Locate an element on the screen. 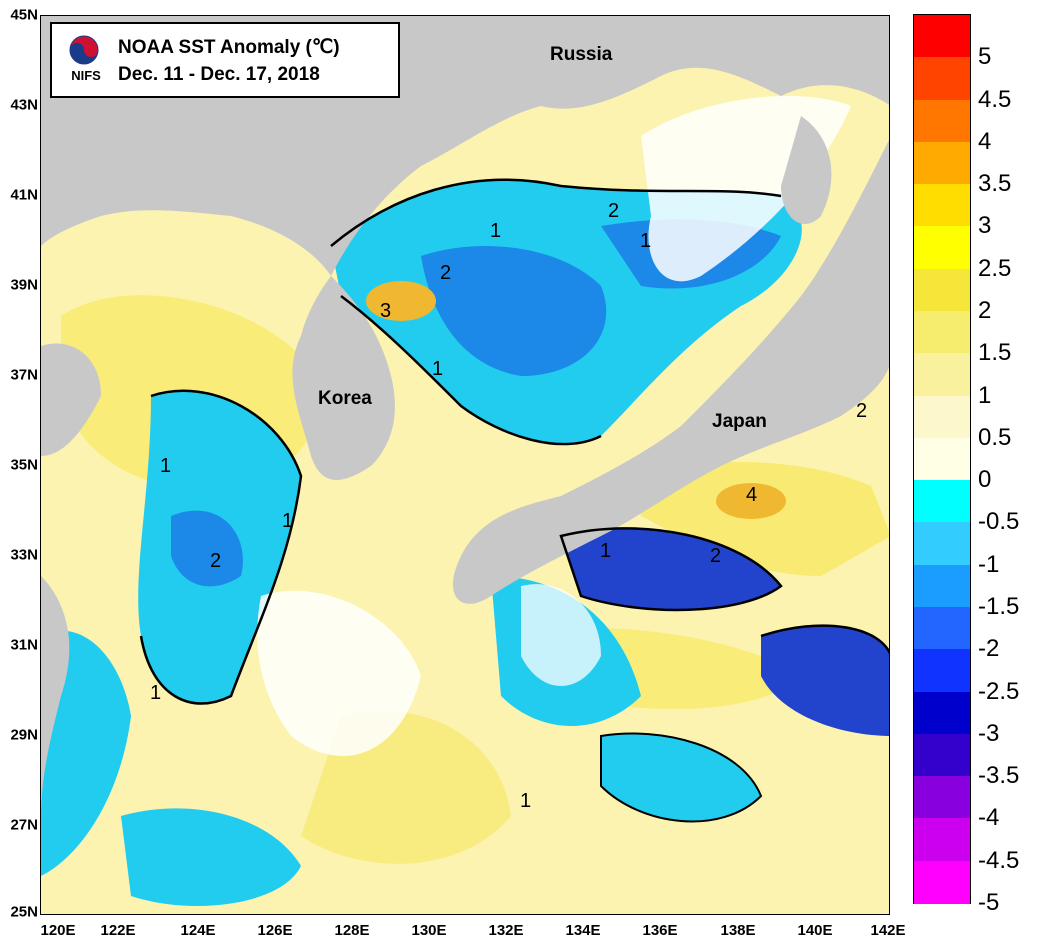 The width and height of the screenshot is (1048, 945). lat-tick-27n: 27N is located at coordinates (24, 825).